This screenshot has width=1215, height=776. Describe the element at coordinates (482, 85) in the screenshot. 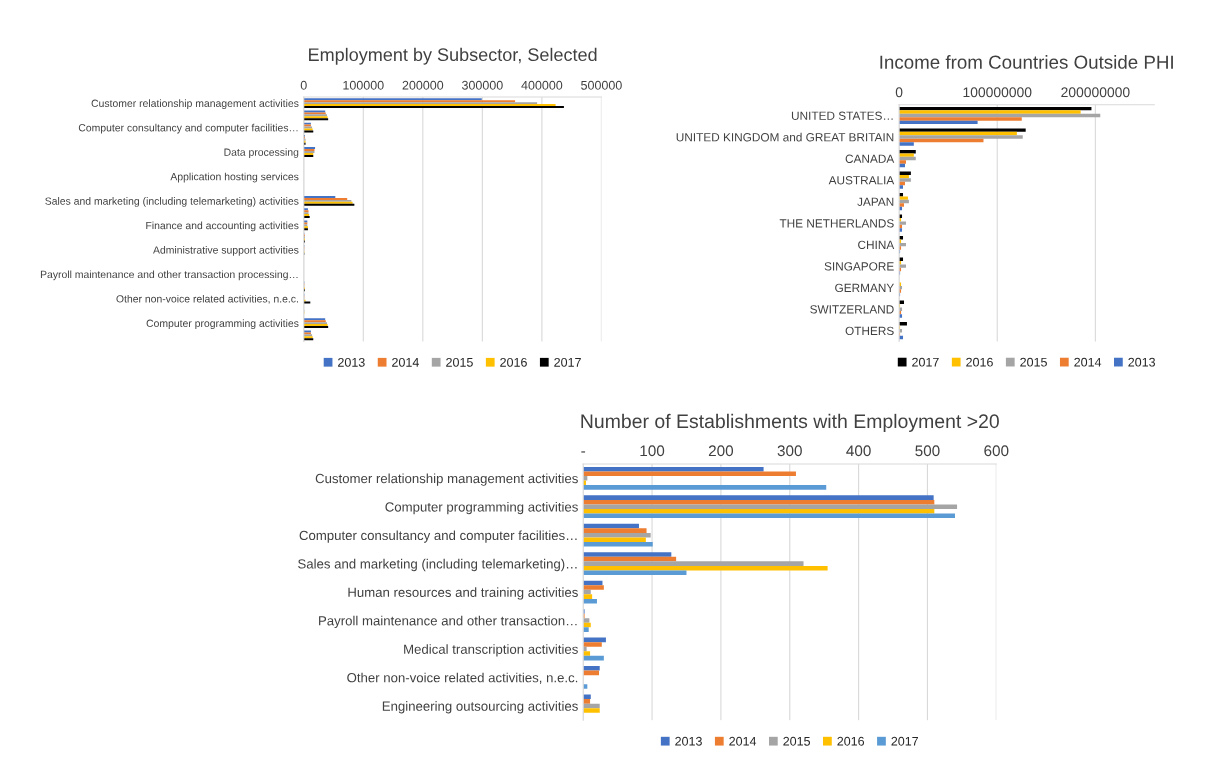

I see `x-tick-label: 300000` at that location.